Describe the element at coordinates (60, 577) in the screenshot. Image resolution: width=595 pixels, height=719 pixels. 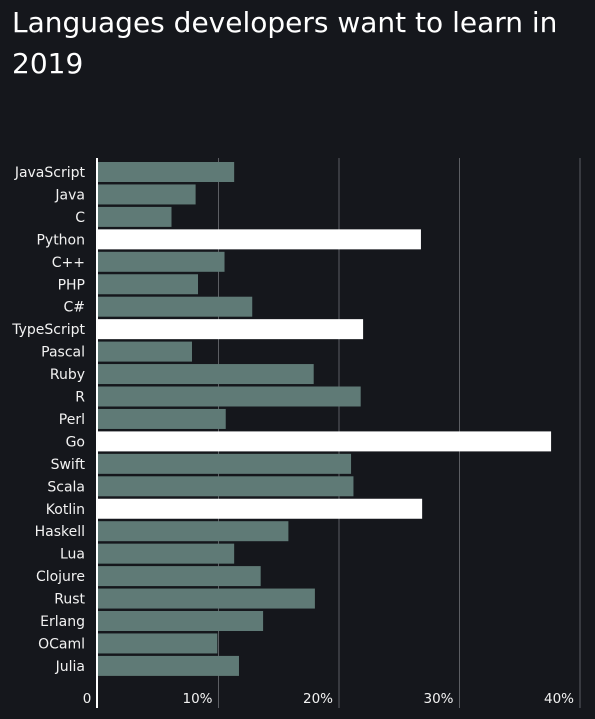
I see `category-label-clojure: Clojure` at that location.